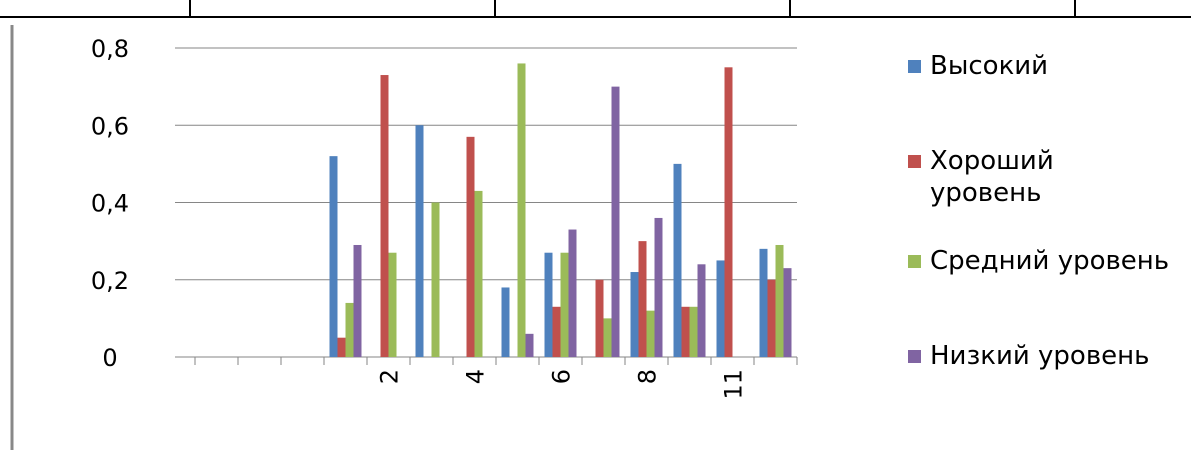 The image size is (1191, 450). I want to click on y-tick-label: 0,8, so click(110, 49).